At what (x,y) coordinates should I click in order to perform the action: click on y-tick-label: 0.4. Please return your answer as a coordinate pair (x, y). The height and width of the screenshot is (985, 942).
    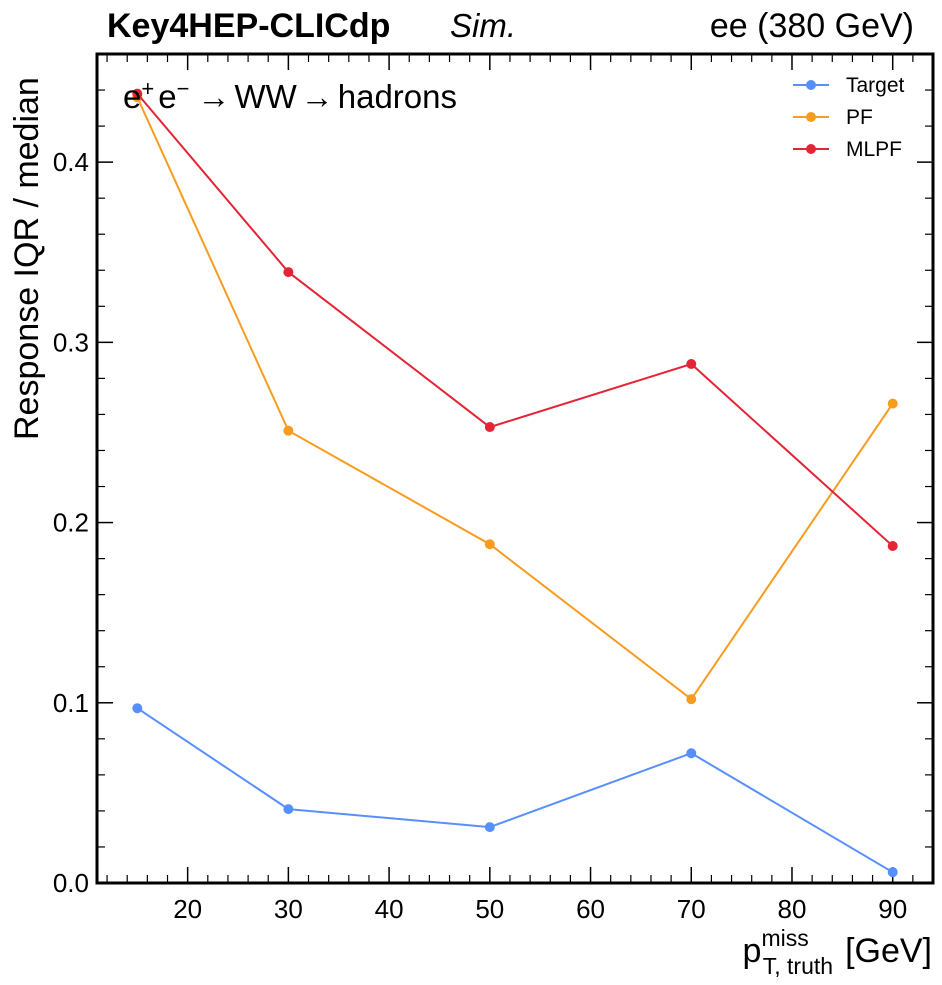
    Looking at the image, I should click on (71, 162).